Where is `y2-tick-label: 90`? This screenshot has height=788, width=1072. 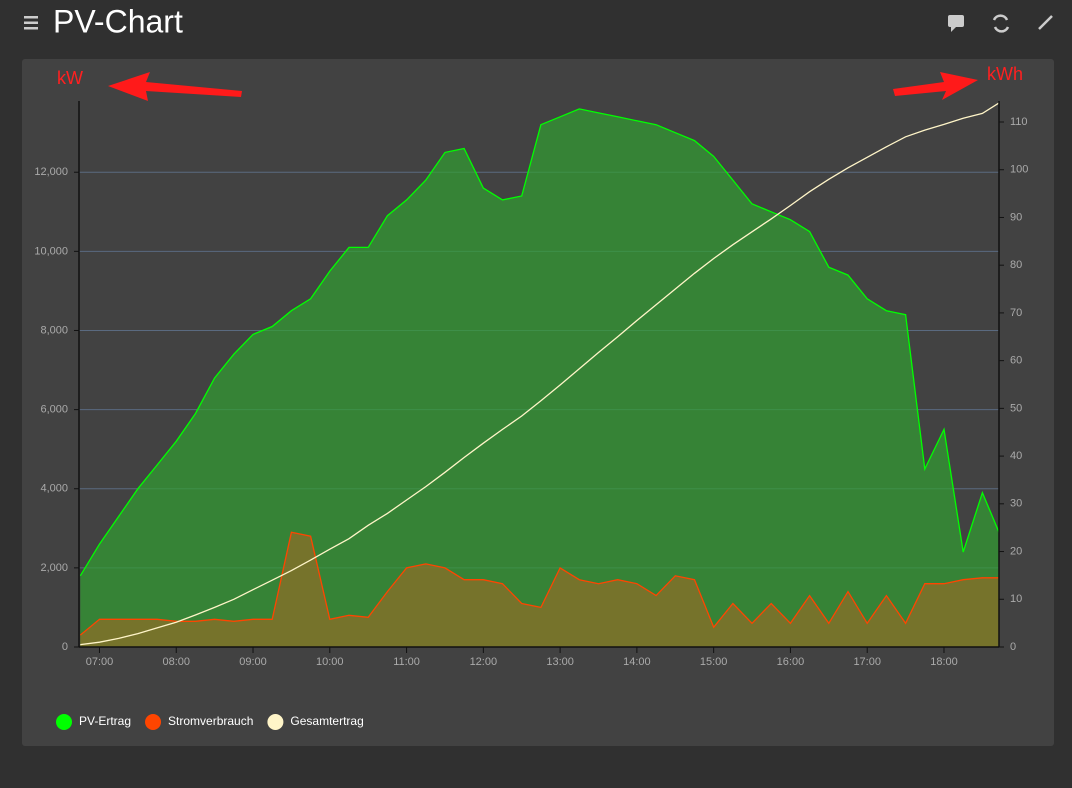
y2-tick-label: 90 is located at coordinates (1016, 217).